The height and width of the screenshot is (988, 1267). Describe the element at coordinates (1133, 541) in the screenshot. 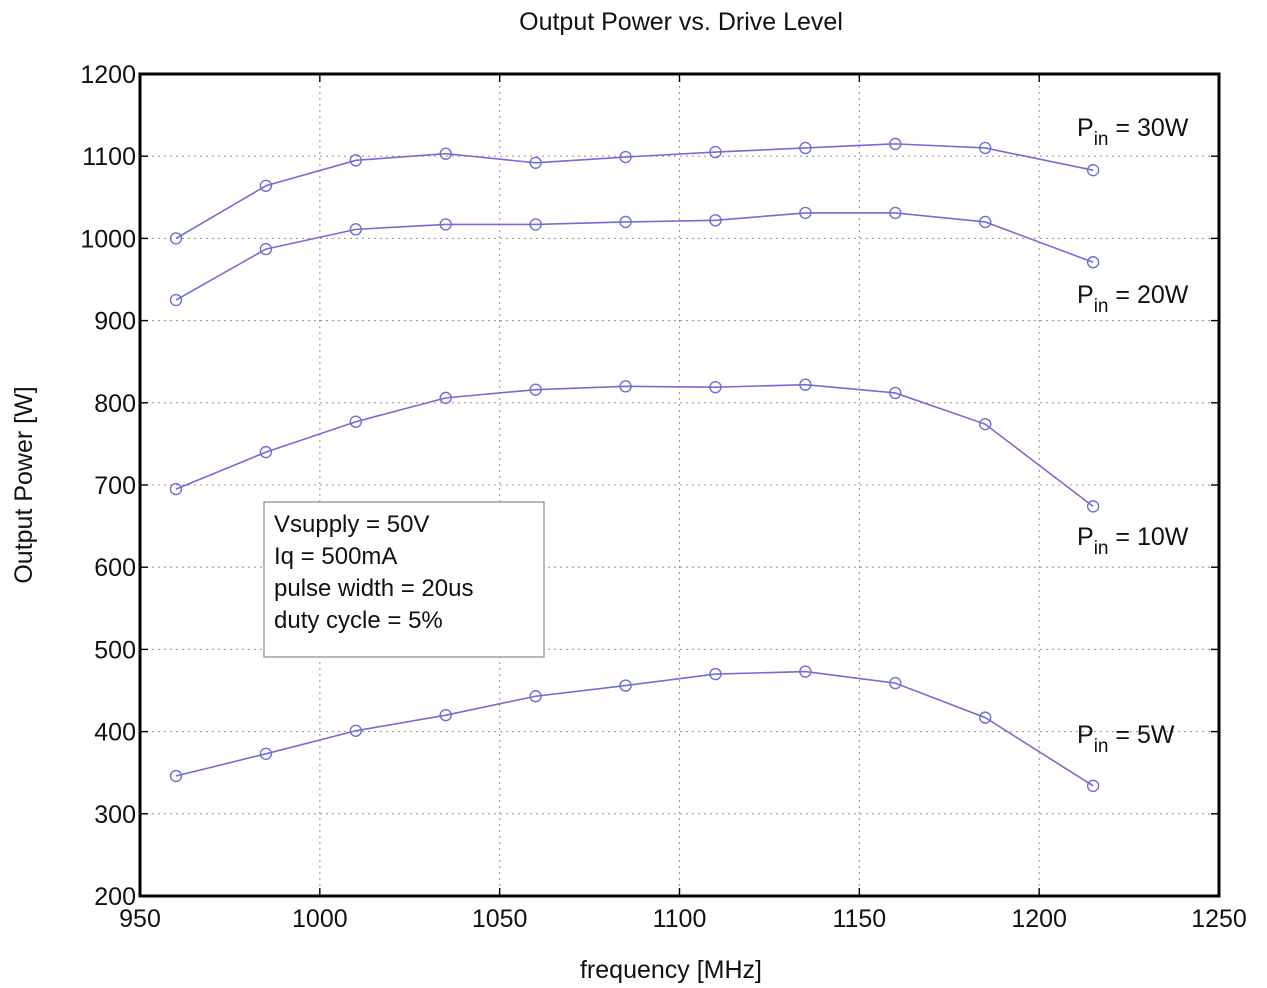

I see `series-label: Pin = 10W` at that location.